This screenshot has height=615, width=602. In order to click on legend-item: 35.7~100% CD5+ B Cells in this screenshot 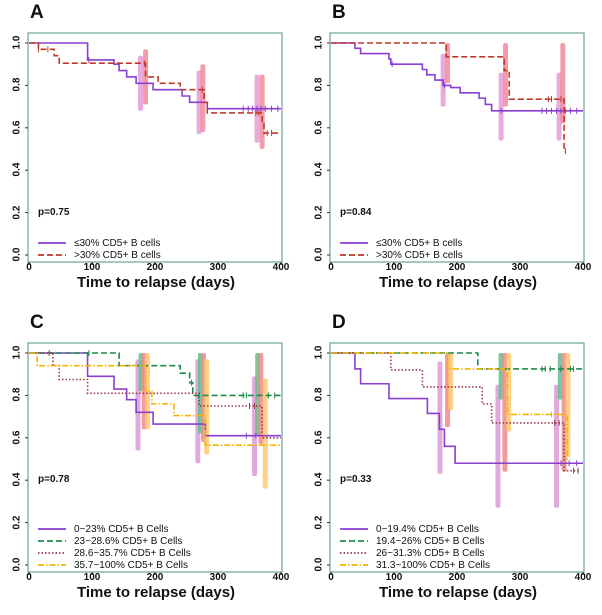, I will do `click(114, 565)`.